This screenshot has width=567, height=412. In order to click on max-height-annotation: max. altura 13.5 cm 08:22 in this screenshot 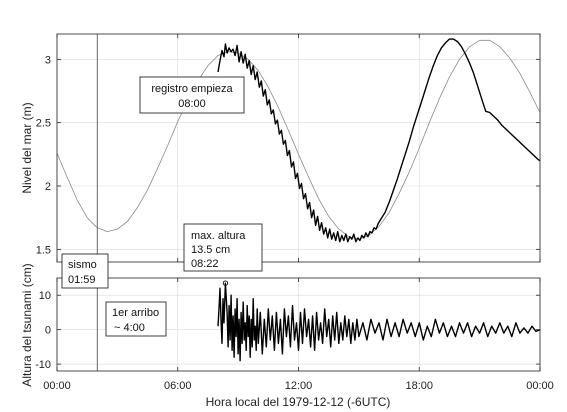, I will do `click(223, 247)`.